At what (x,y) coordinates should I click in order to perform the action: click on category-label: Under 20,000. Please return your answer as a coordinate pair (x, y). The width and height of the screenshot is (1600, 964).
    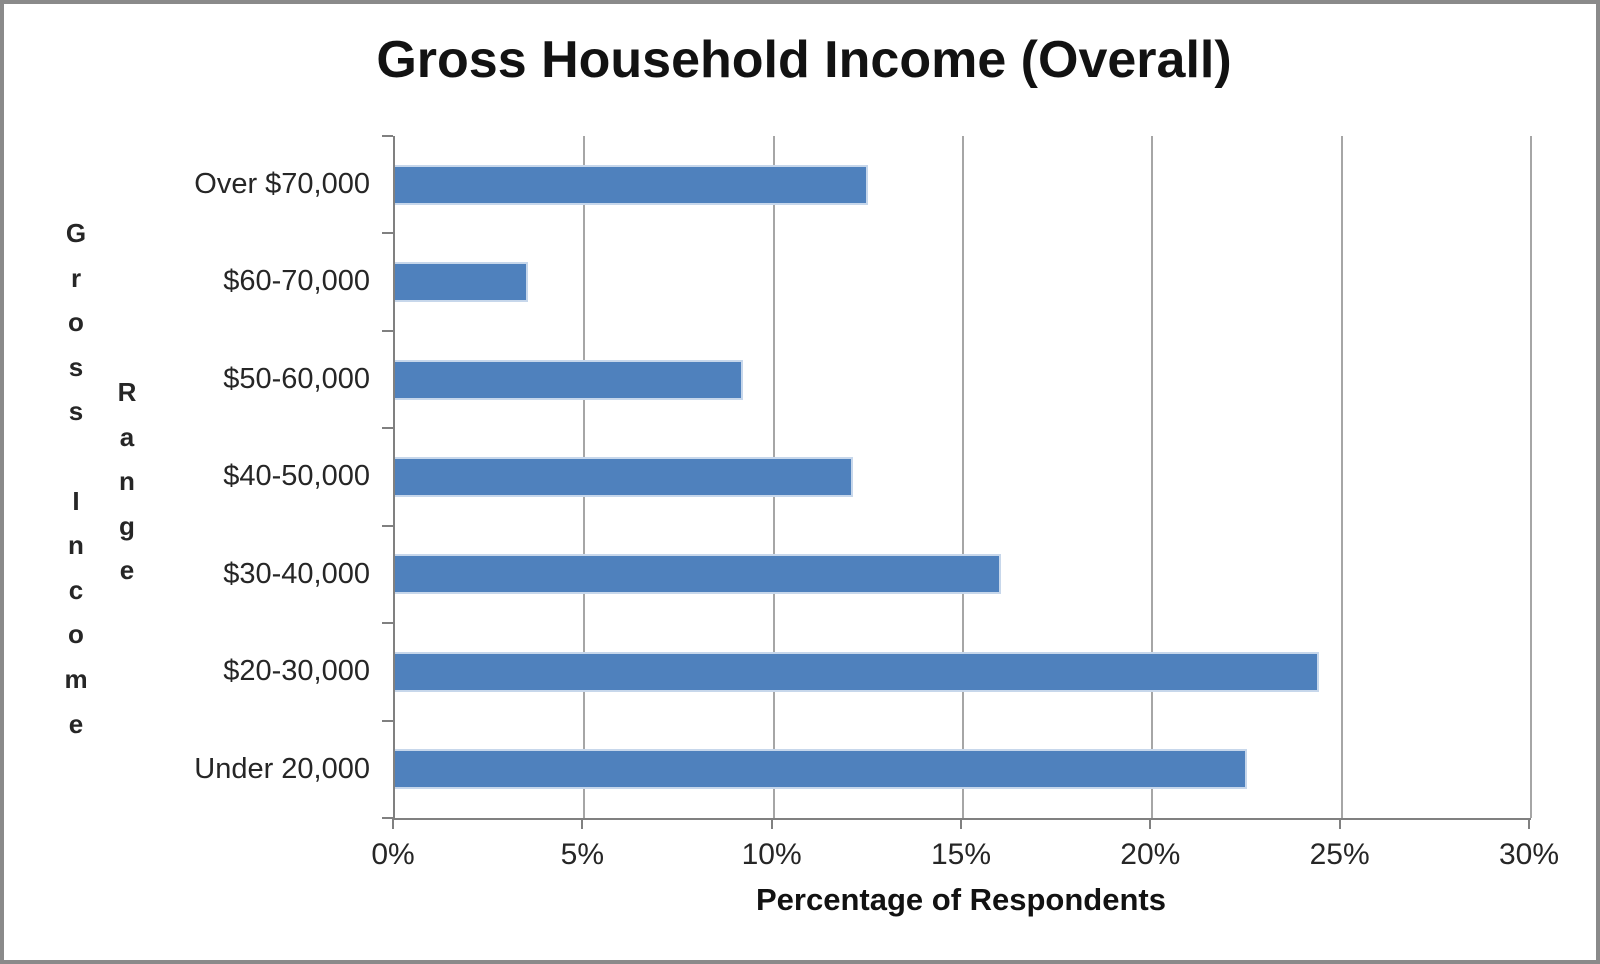
    Looking at the image, I should click on (282, 768).